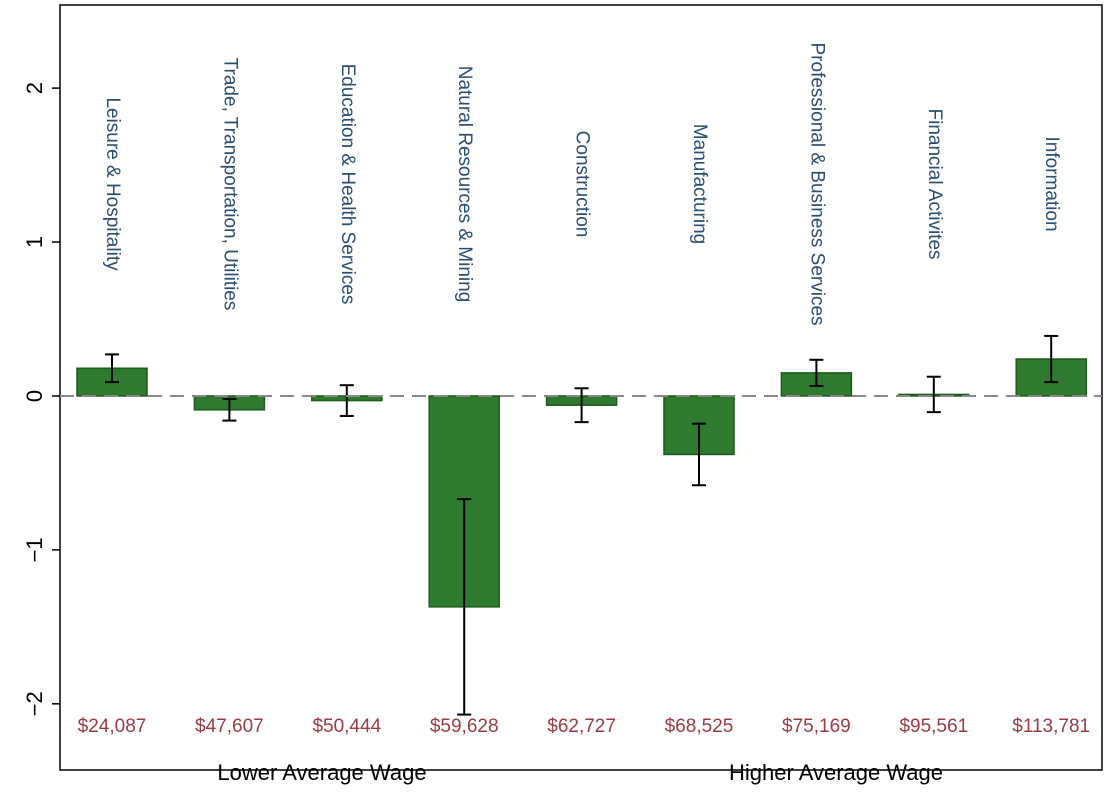  I want to click on category-label: Leisure & Hospitality, so click(112, 184).